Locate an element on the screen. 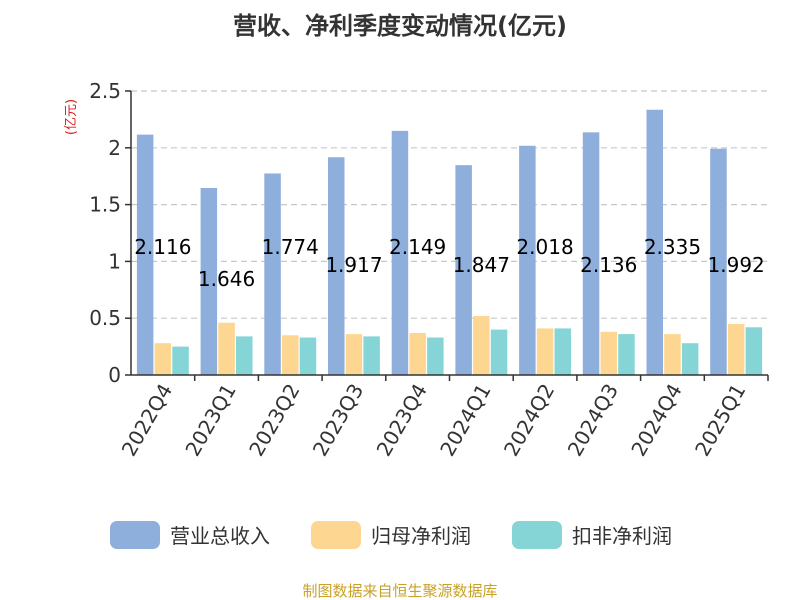  y-tick-label: 0 is located at coordinates (114, 375).